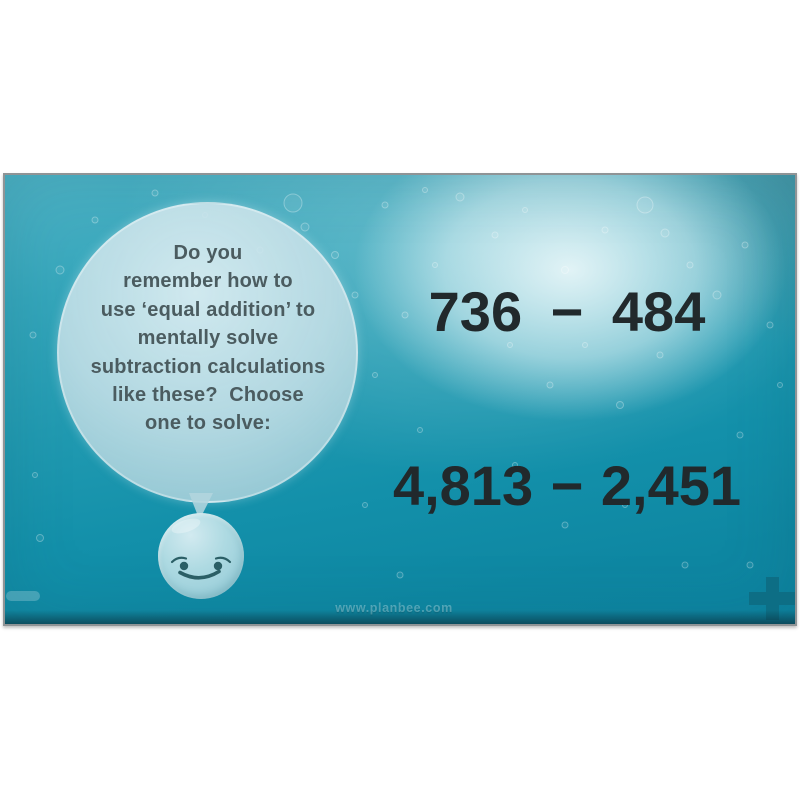  I want to click on speech-line: one to solve:, so click(208, 423).